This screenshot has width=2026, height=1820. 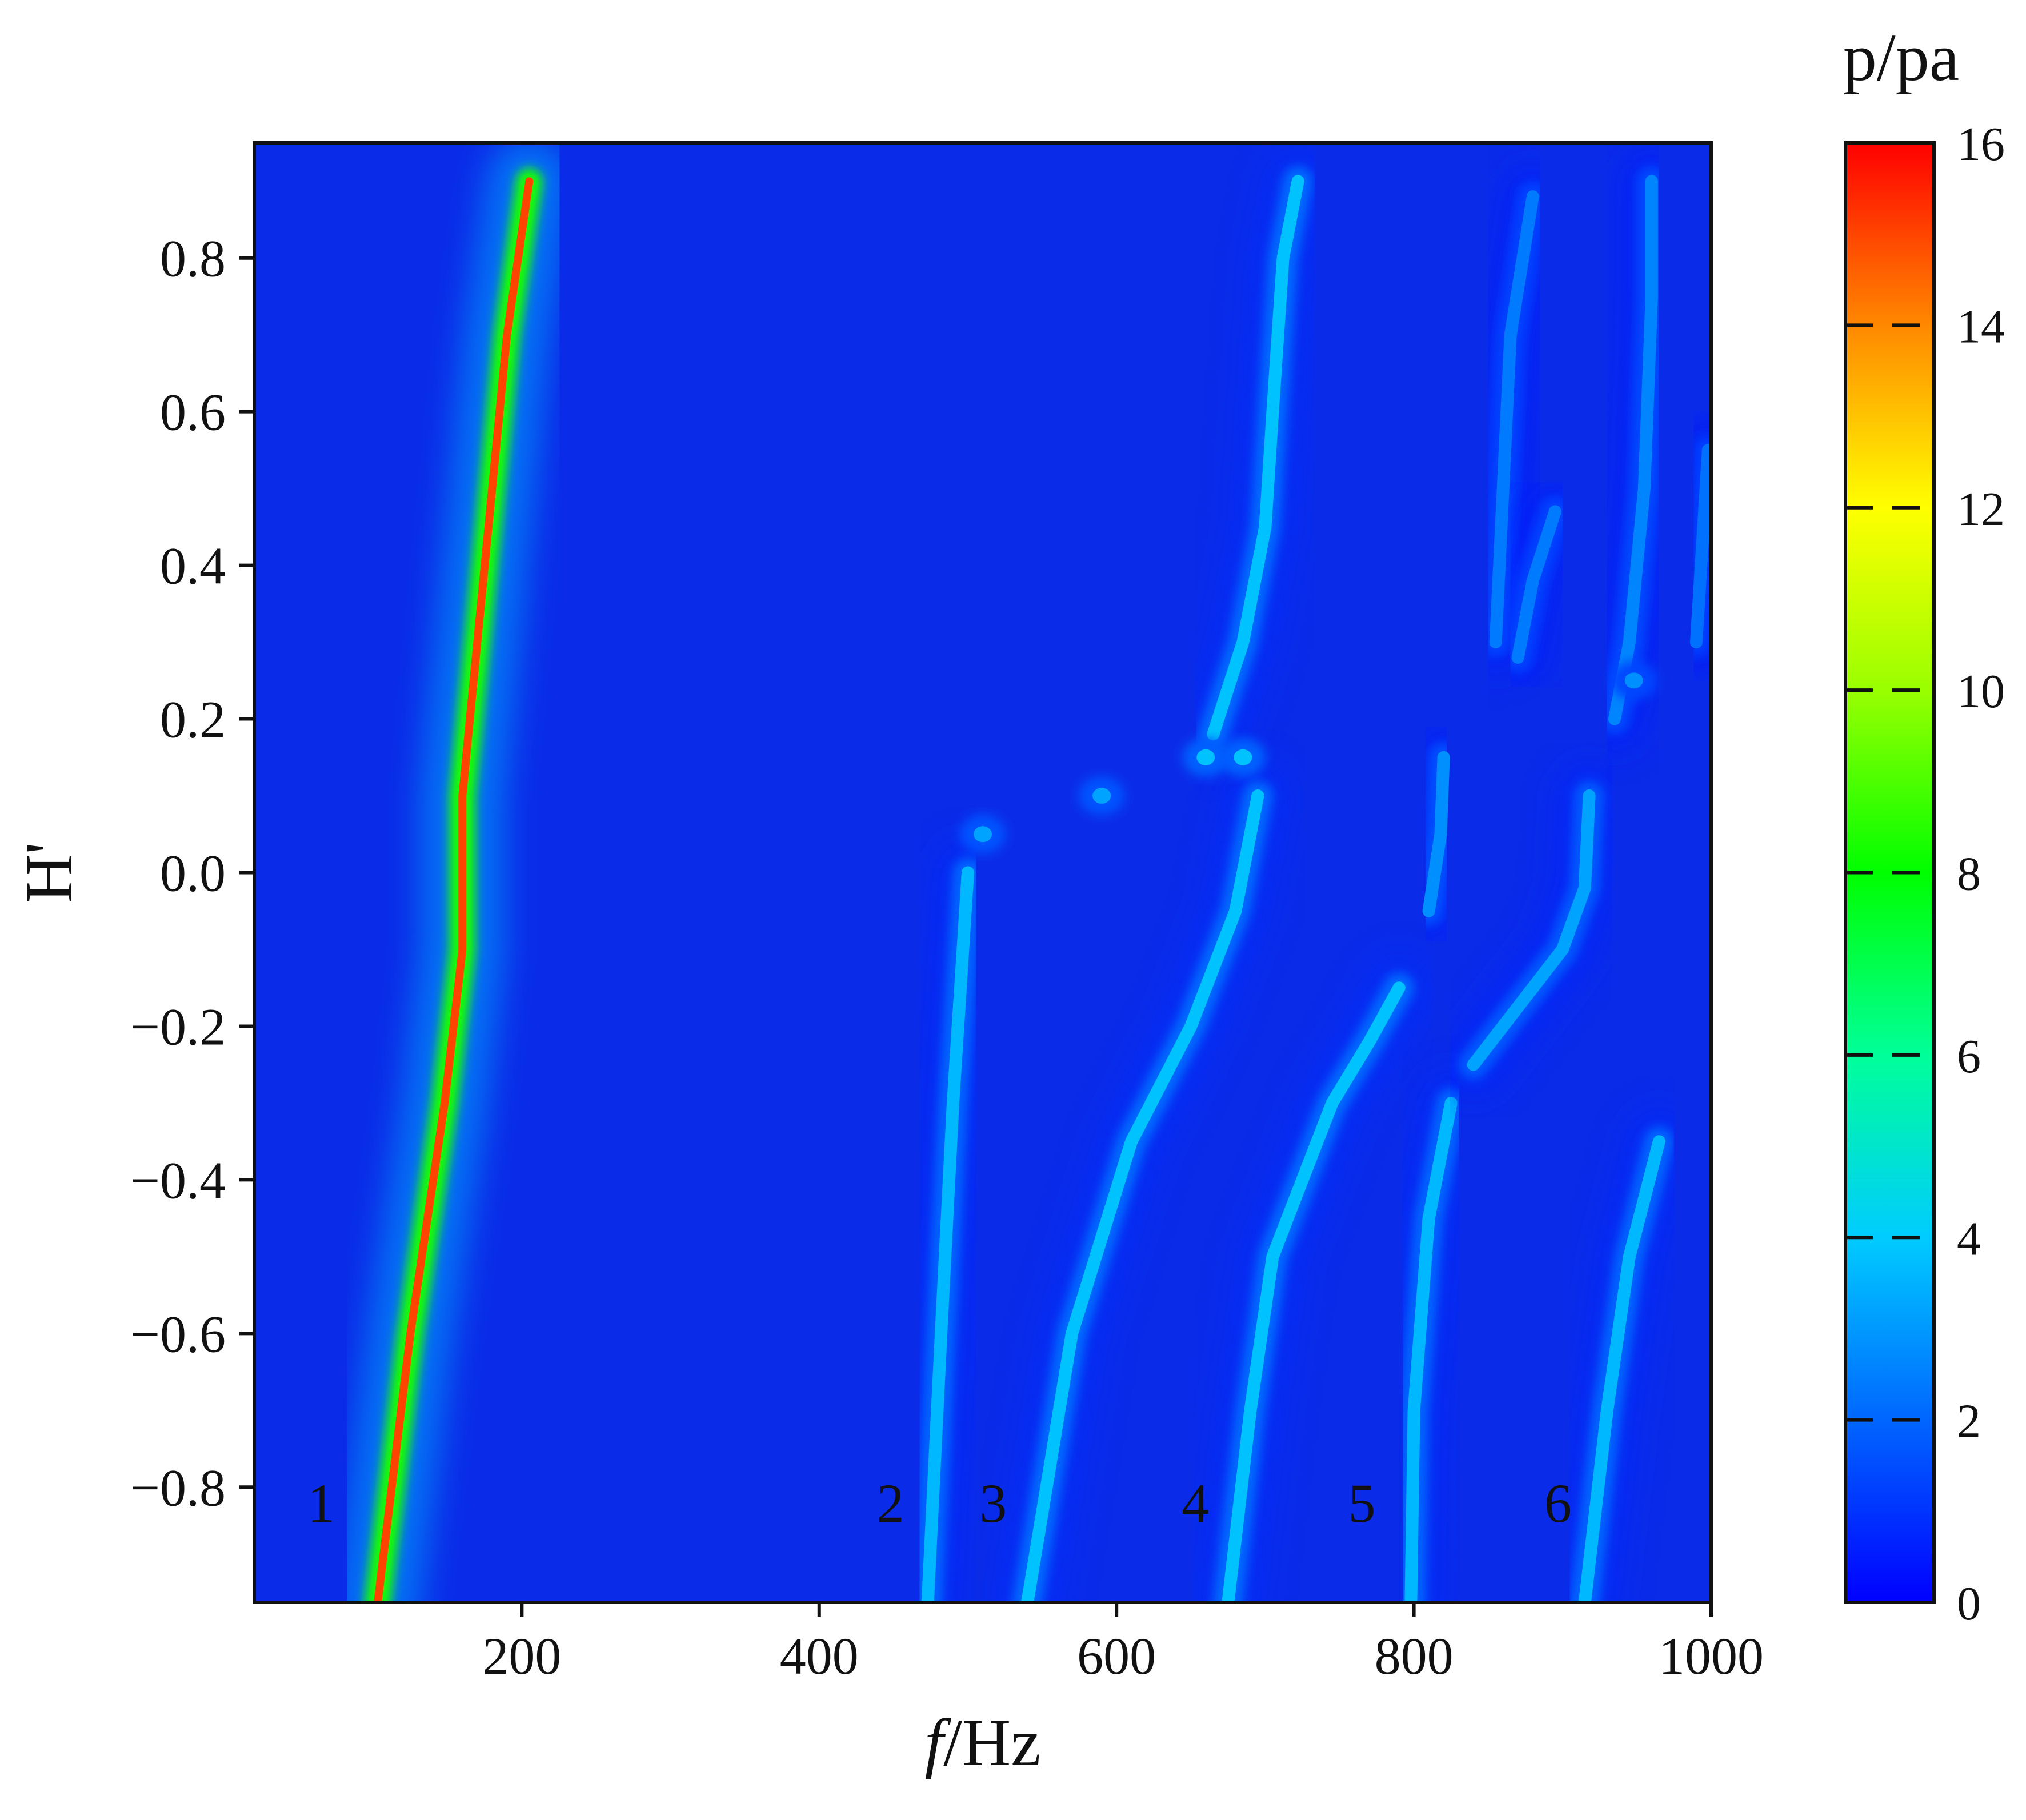 What do you see at coordinates (993, 1503) in the screenshot?
I see `mode-label: 3` at bounding box center [993, 1503].